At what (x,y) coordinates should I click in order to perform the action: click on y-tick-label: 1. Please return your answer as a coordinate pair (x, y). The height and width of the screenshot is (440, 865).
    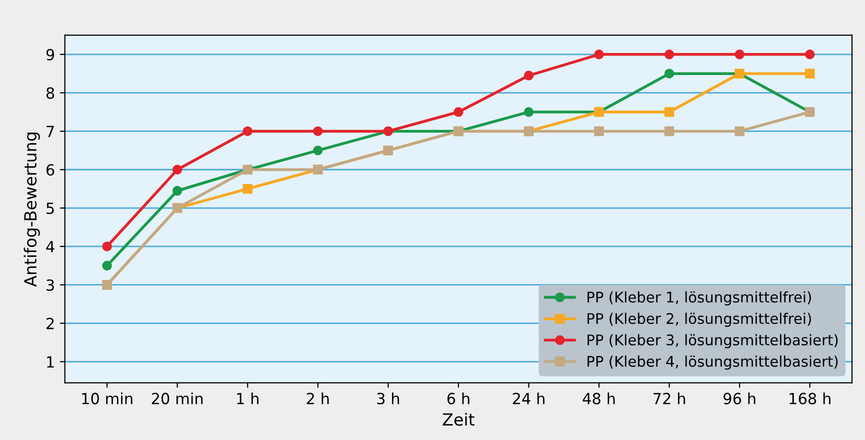
    Looking at the image, I should click on (50, 362).